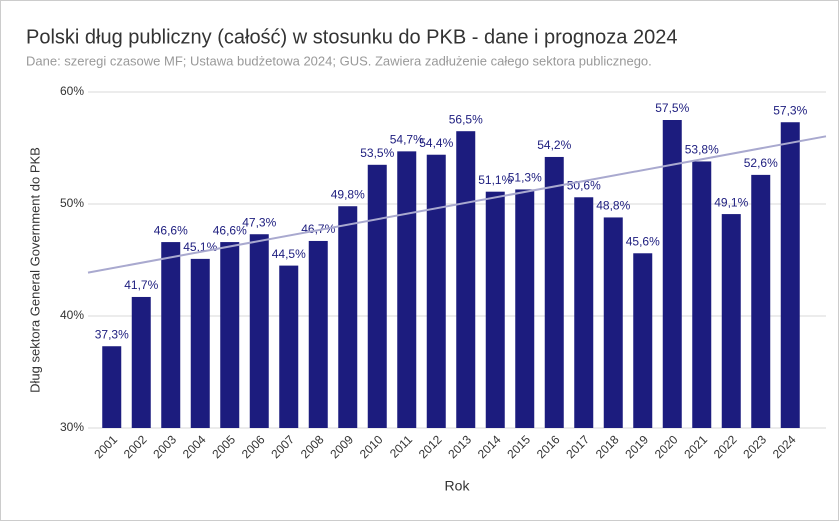 The height and width of the screenshot is (521, 839). I want to click on y-tick-label: 50%, so click(72, 203).